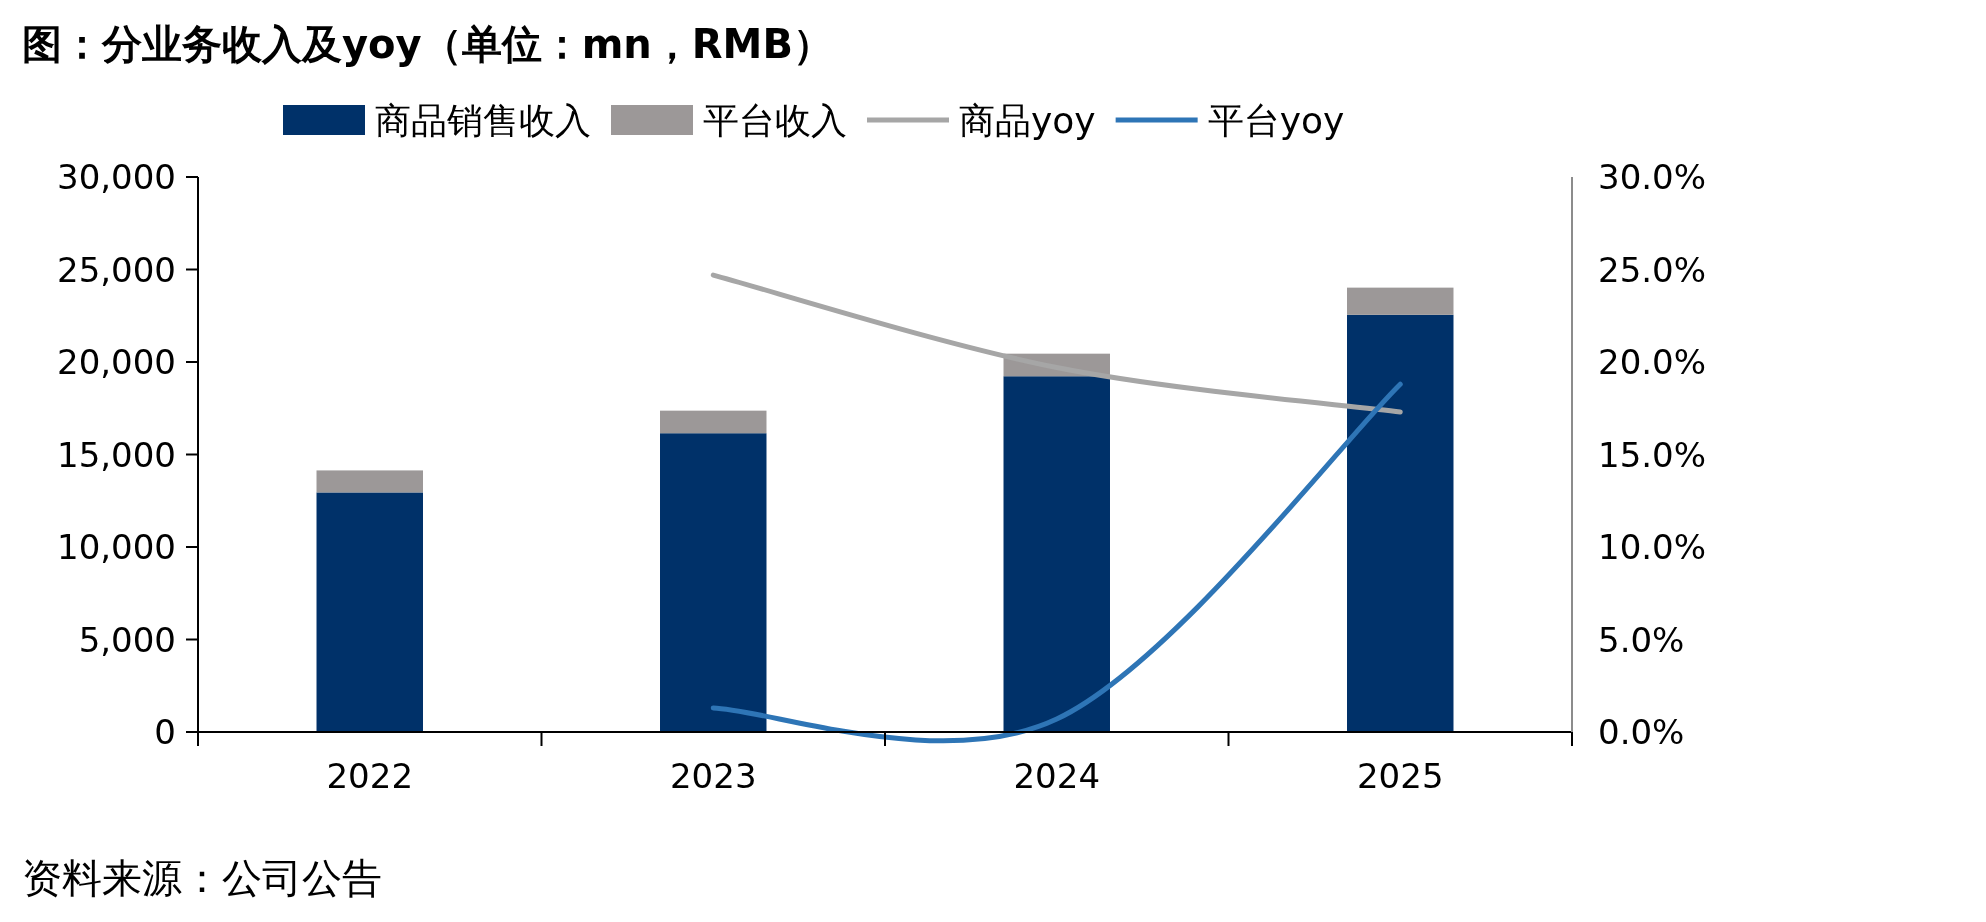  I want to click on y-tick-label: 20,000, so click(116, 362).